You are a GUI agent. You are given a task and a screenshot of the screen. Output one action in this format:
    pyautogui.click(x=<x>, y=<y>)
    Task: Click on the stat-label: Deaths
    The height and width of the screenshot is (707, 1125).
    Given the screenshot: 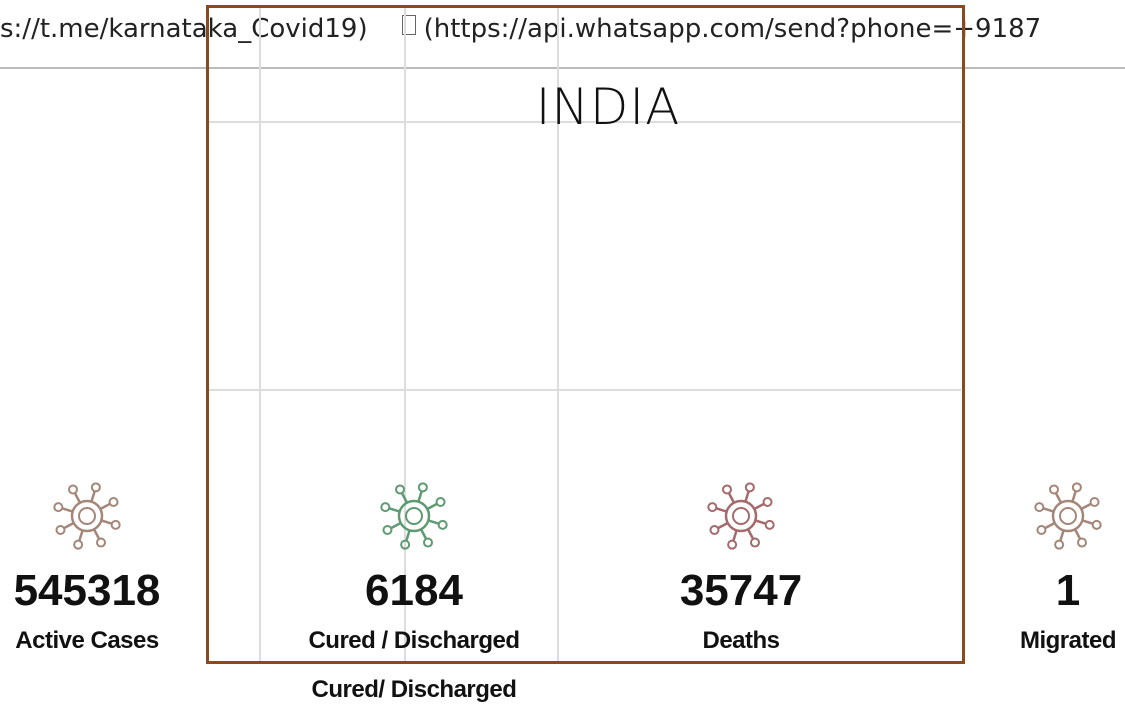 What is the action you would take?
    pyautogui.click(x=741, y=640)
    